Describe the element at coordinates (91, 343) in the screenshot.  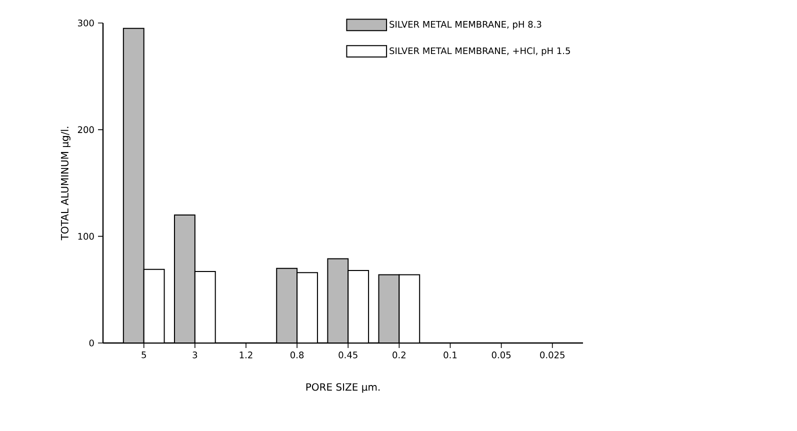
I see `y-tick-label: 0` at that location.